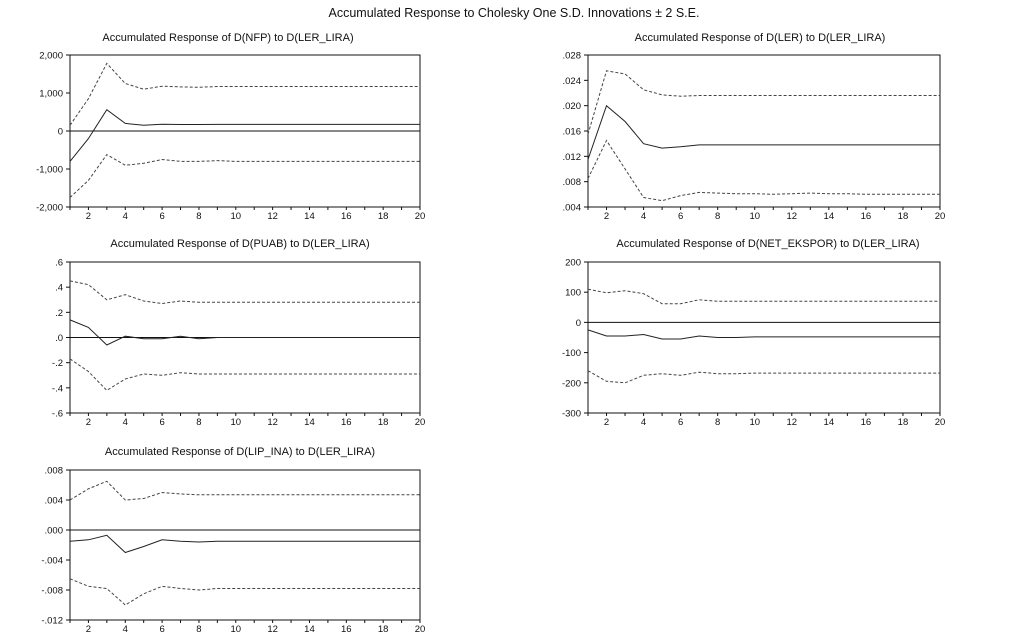 The width and height of the screenshot is (1028, 635). What do you see at coordinates (572, 132) in the screenshot?
I see `y-tick-label: .016` at bounding box center [572, 132].